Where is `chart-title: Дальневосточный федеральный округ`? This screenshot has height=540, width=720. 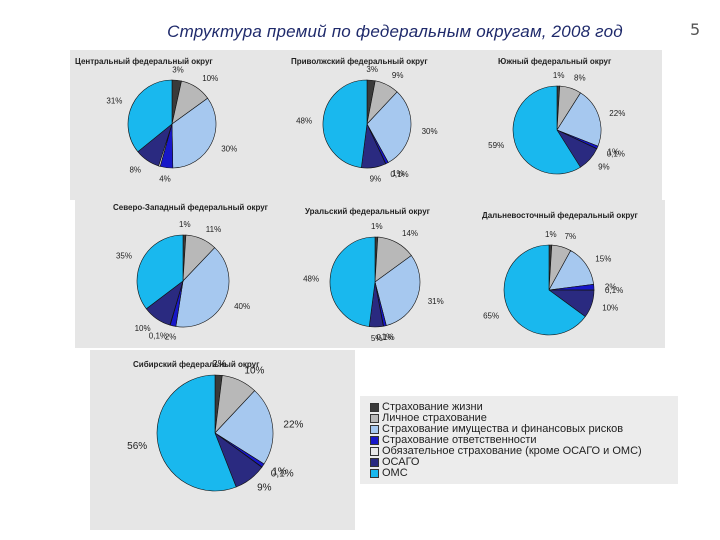 chart-title: Дальневосточный федеральный округ is located at coordinates (560, 215).